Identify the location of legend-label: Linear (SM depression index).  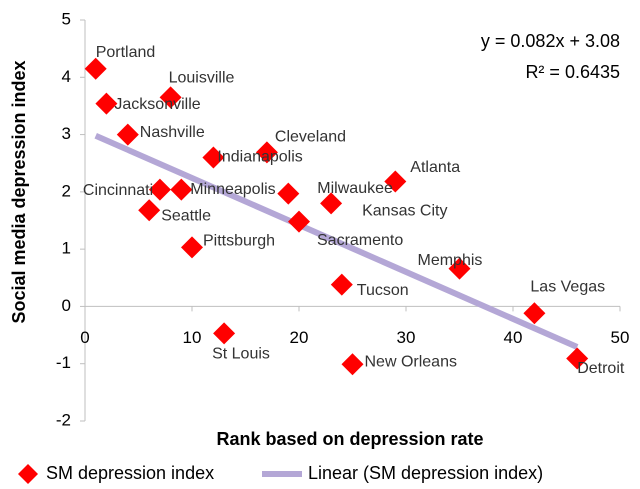
(425, 473).